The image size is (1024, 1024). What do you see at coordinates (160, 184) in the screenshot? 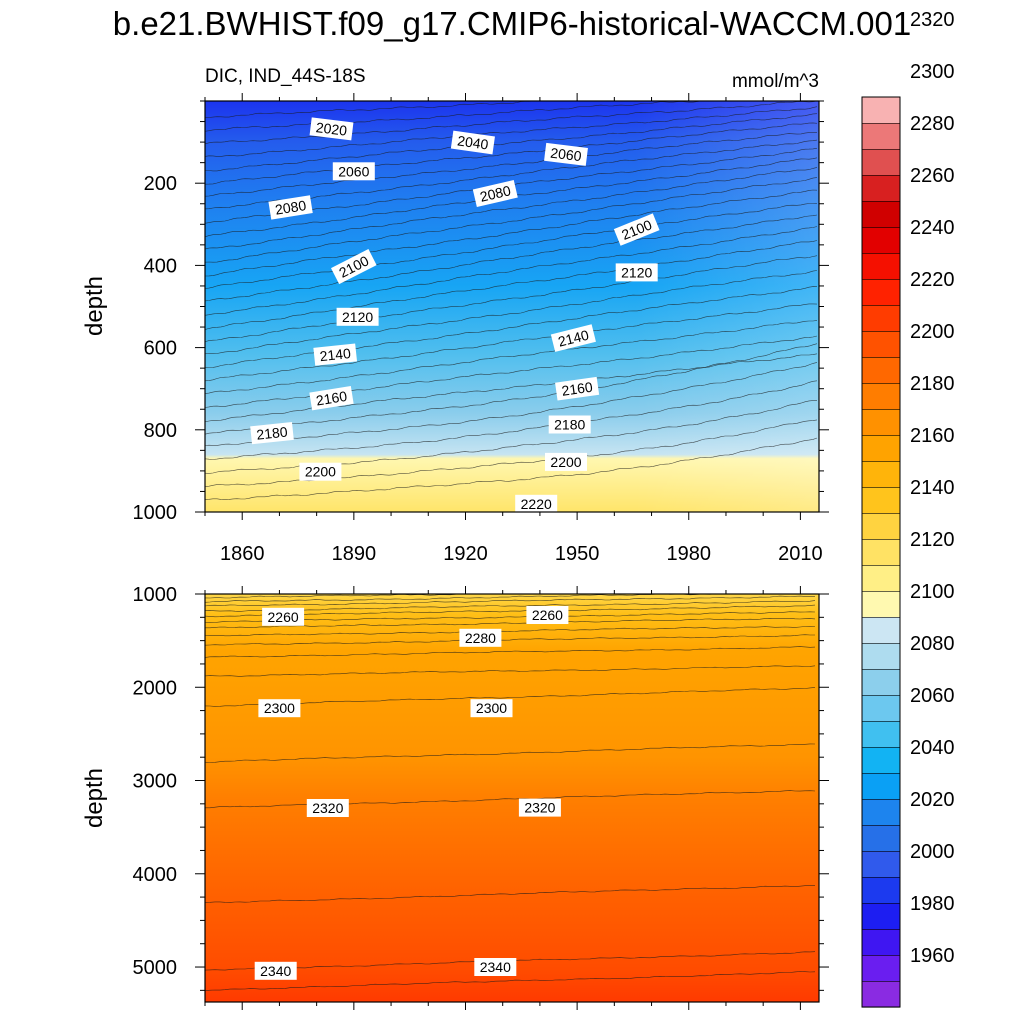
I see `y-tick-label: 200` at bounding box center [160, 184].